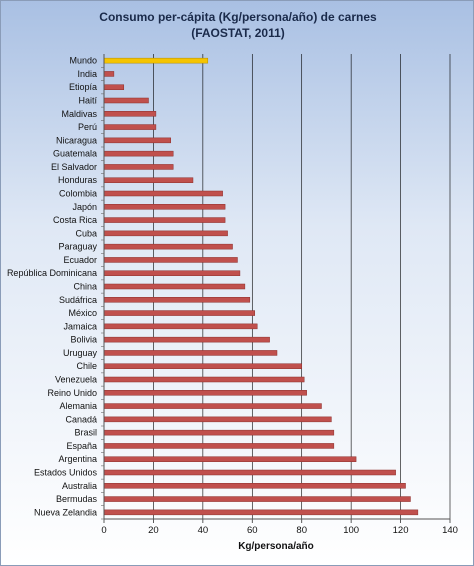  I want to click on bar-ecuador, so click(170, 260).